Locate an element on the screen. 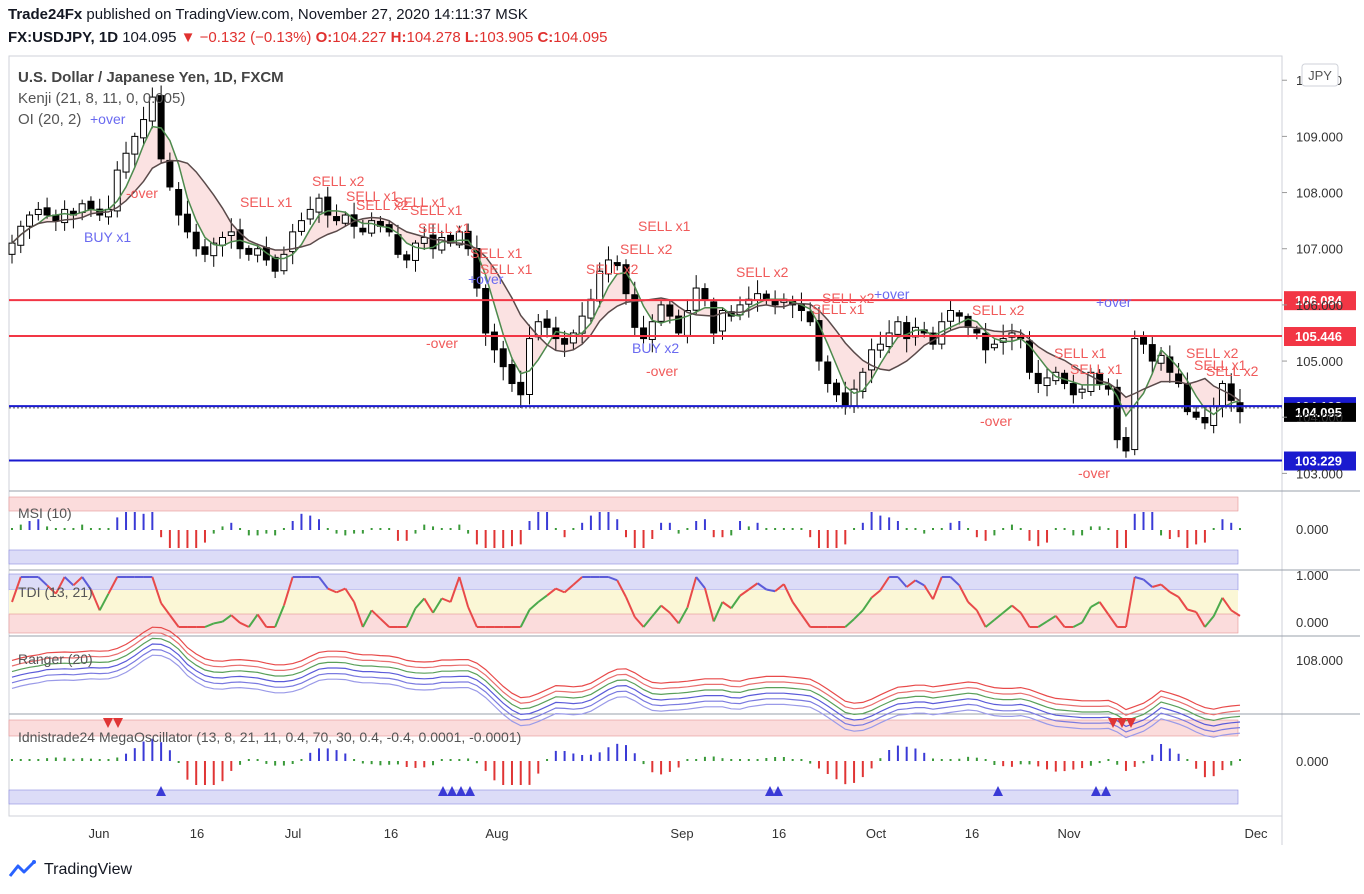 This screenshot has width=1364, height=894. tradingview-brand: TradingView is located at coordinates (88, 869).